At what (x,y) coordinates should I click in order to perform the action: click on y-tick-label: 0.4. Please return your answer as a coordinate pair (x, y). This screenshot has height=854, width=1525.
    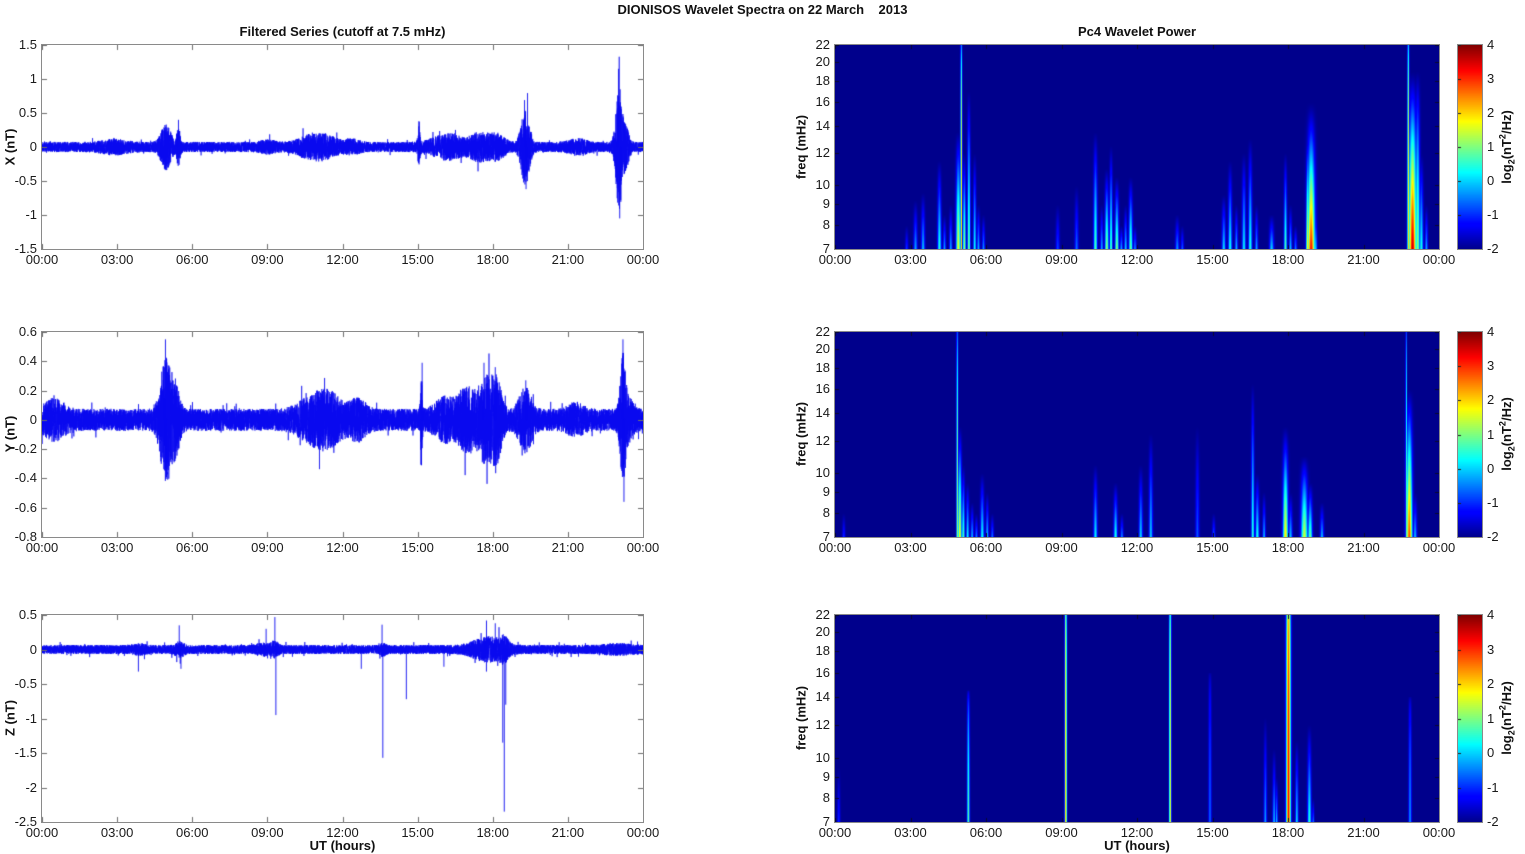
    Looking at the image, I should click on (27, 361).